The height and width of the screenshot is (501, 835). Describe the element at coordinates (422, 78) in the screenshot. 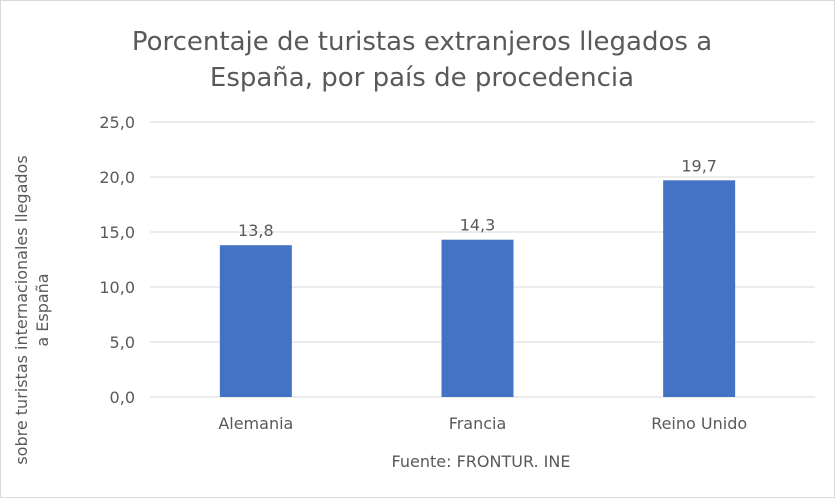

I see `chart-title-line-2: España, por país de procedencia` at that location.